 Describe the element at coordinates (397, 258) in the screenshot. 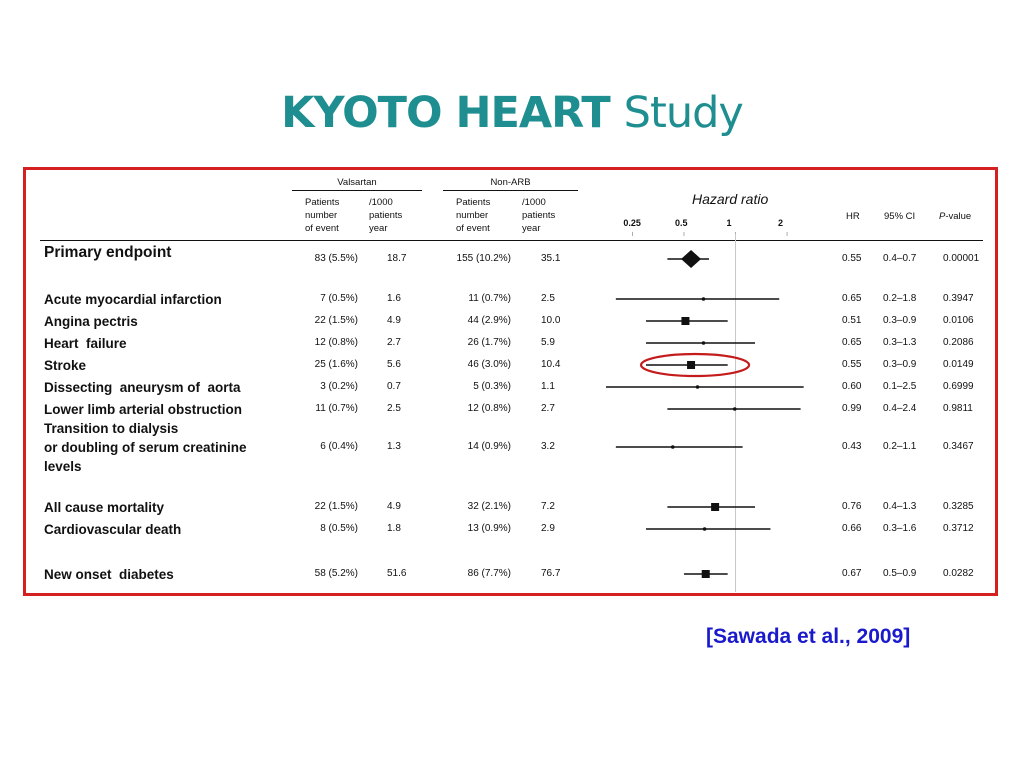

I see `valsartan-rate-cell: 18.7` at that location.